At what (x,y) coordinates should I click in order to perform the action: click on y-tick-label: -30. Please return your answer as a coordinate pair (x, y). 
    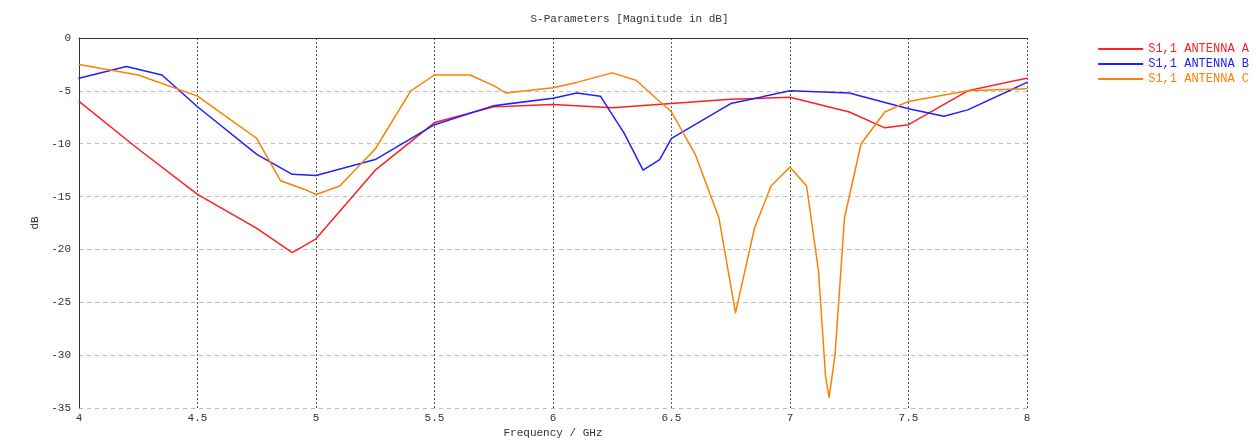
    Looking at the image, I should click on (61, 355).